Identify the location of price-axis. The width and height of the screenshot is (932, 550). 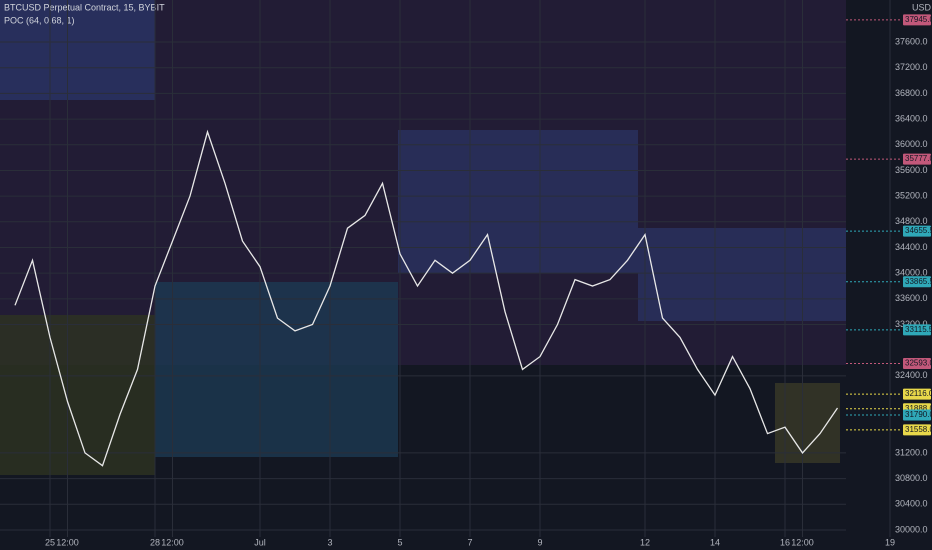
(889, 275).